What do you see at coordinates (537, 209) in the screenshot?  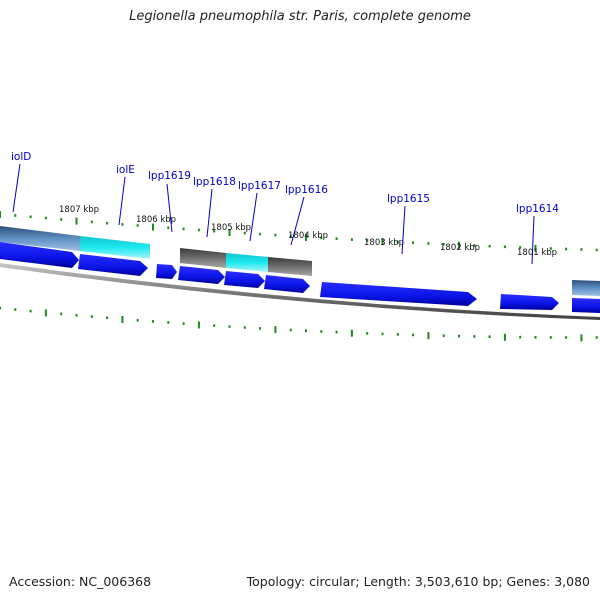 I see `gene-label-lpp1614: lpp1614` at bounding box center [537, 209].